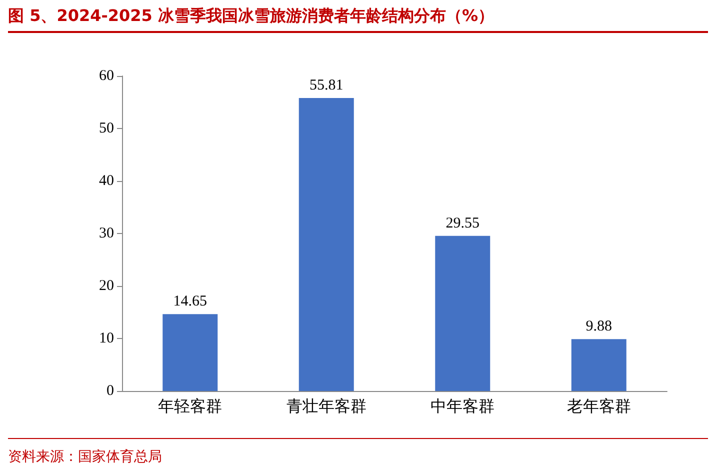 The width and height of the screenshot is (712, 474). Describe the element at coordinates (85, 457) in the screenshot. I see `text: 资料来源：国家体育总局` at that location.